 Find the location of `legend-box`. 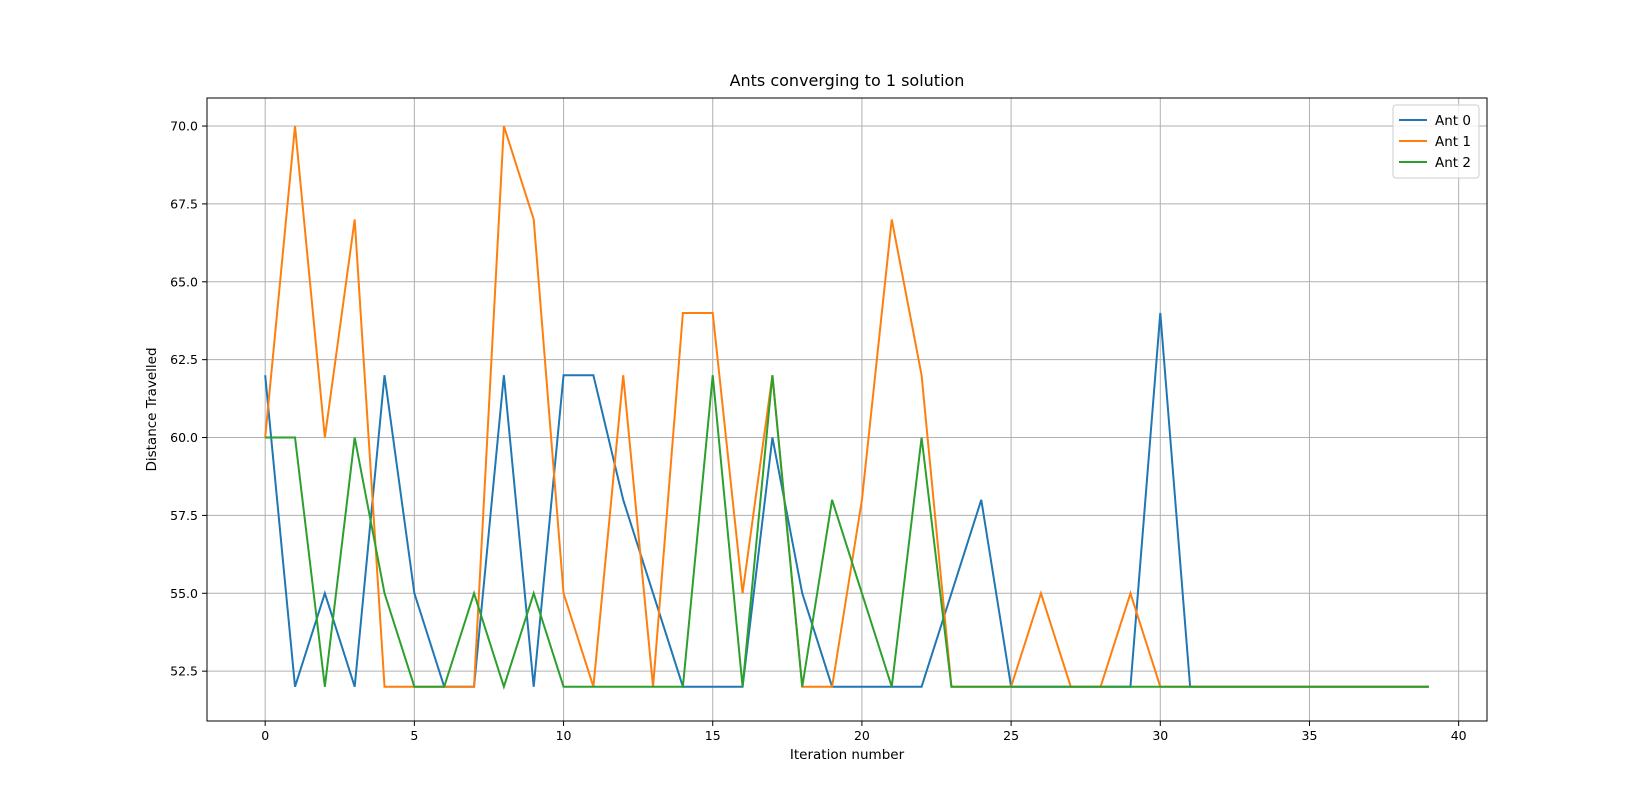

legend-box is located at coordinates (1436, 141).